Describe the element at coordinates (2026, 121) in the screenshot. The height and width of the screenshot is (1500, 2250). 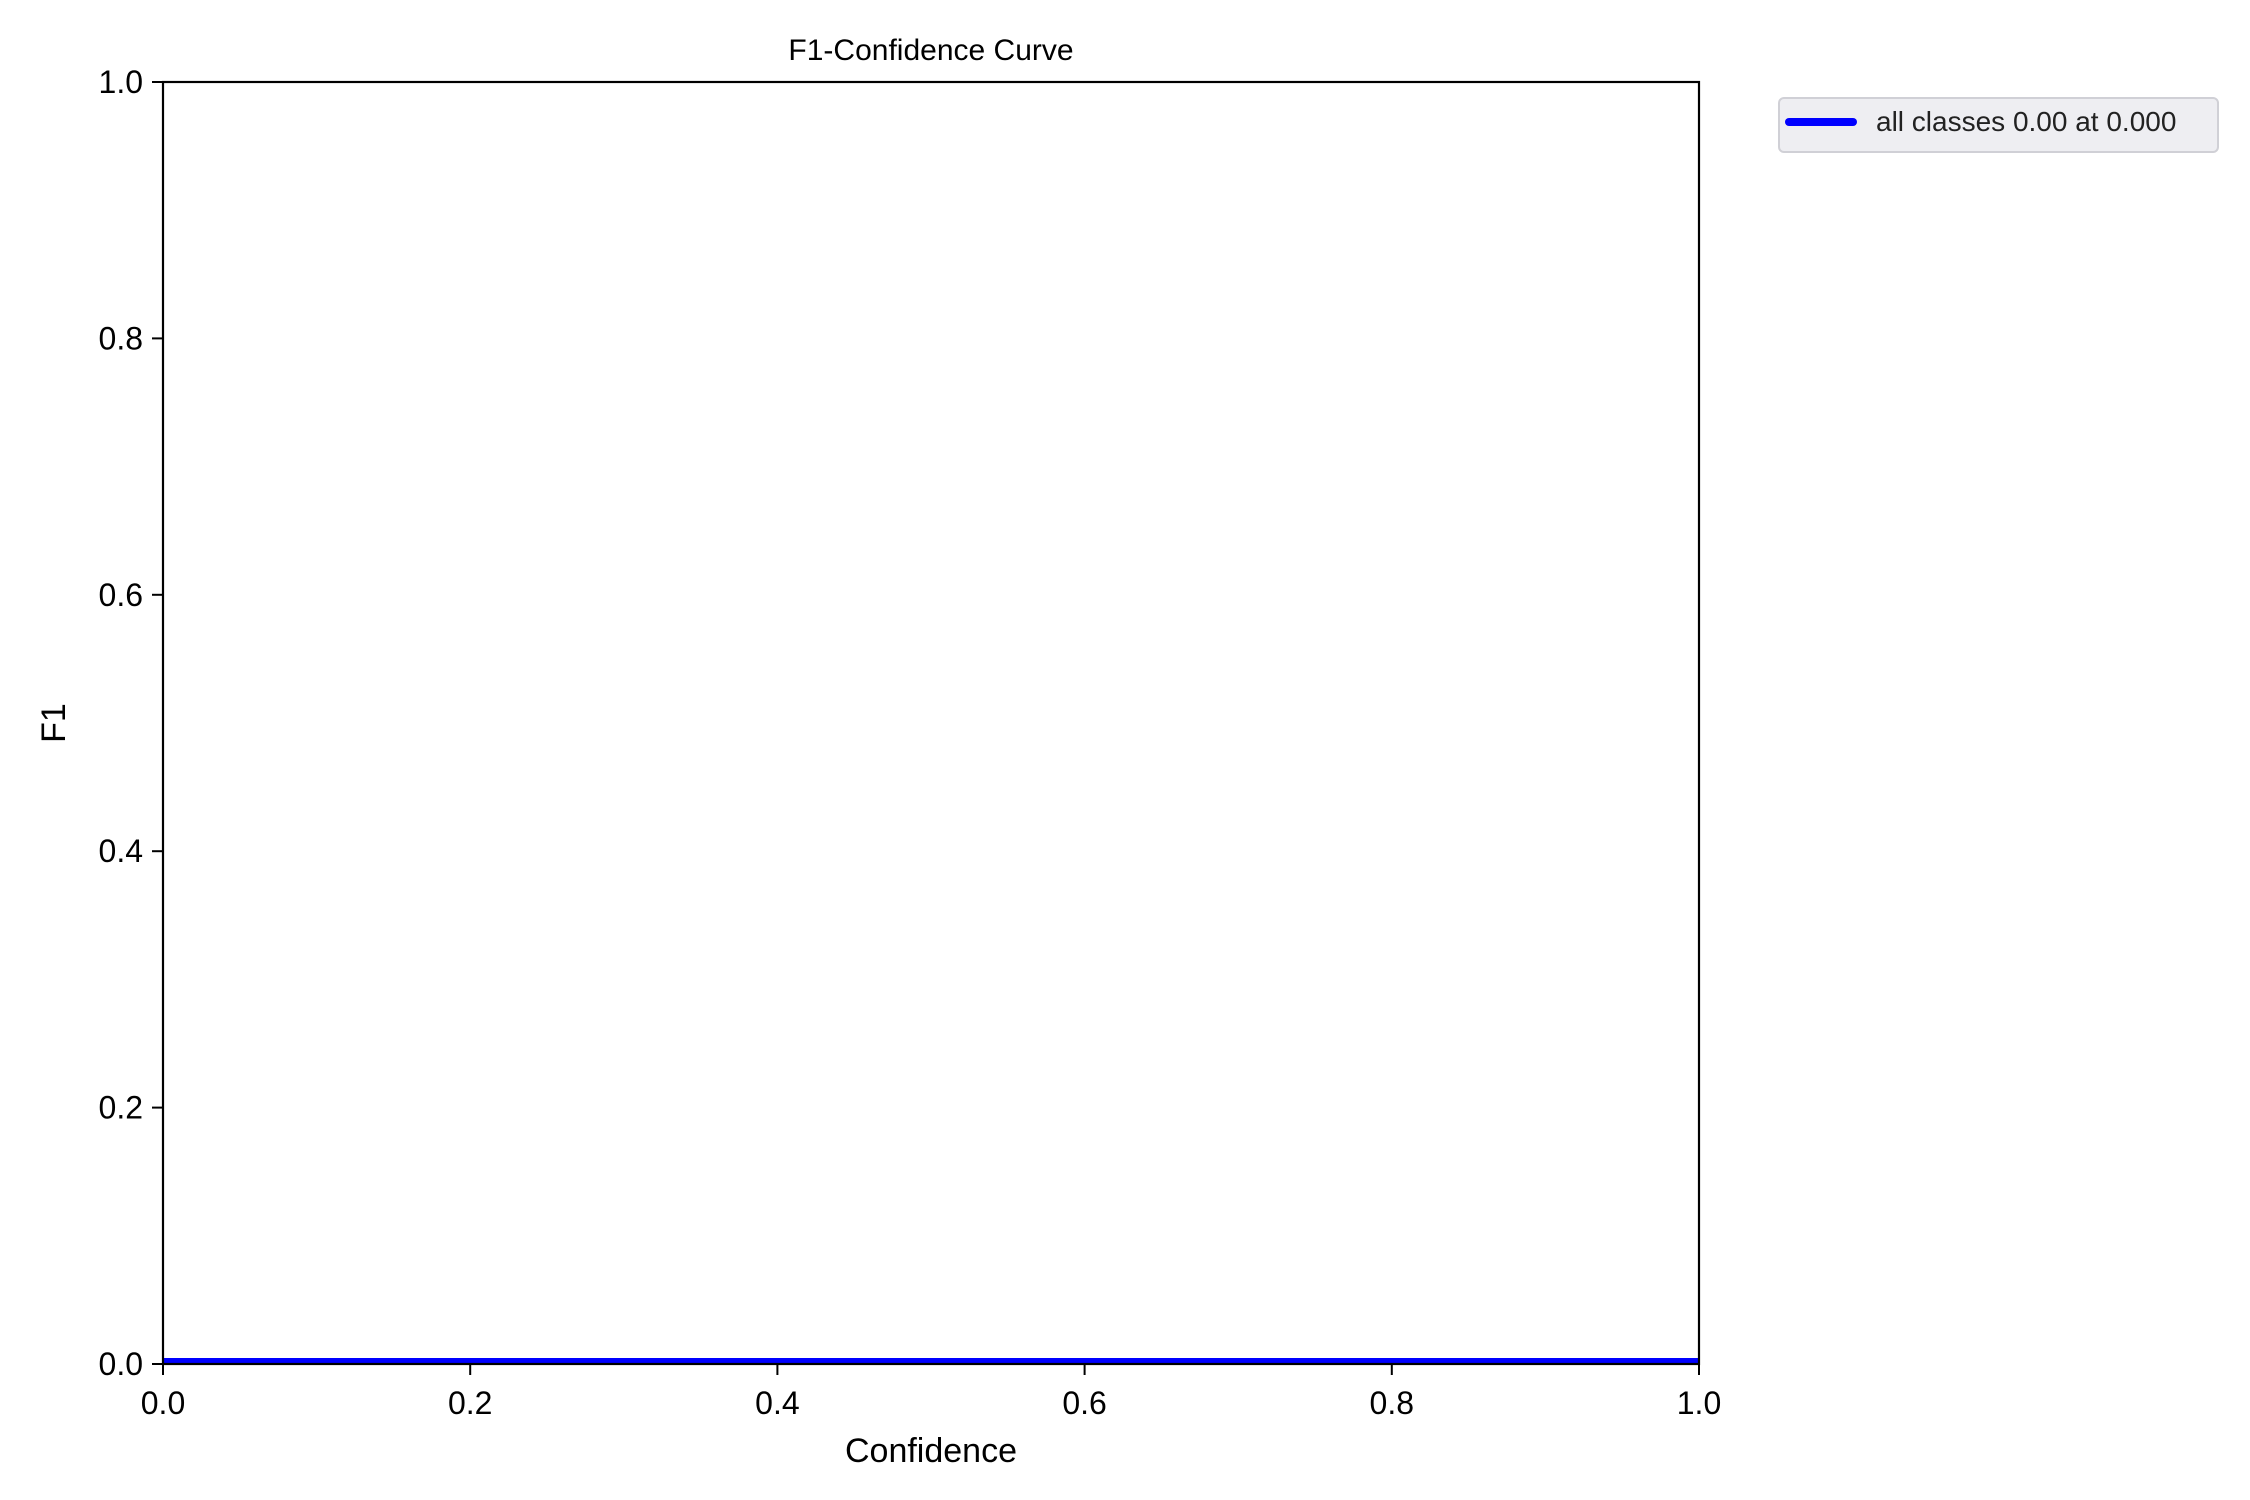
I see `legend-entry-label: all classes 0.00 at 0.000` at that location.